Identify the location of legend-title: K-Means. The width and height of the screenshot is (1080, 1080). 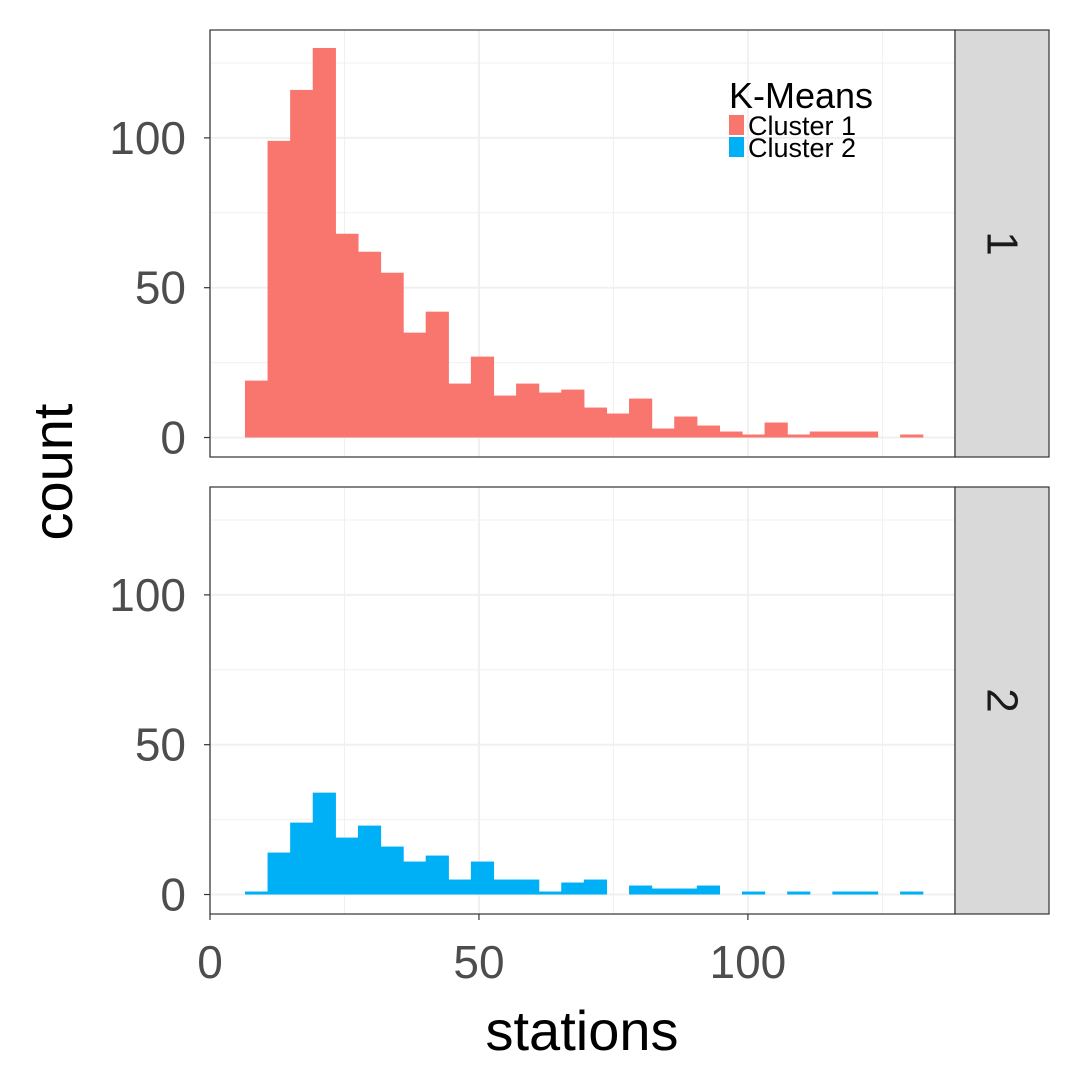
(801, 95).